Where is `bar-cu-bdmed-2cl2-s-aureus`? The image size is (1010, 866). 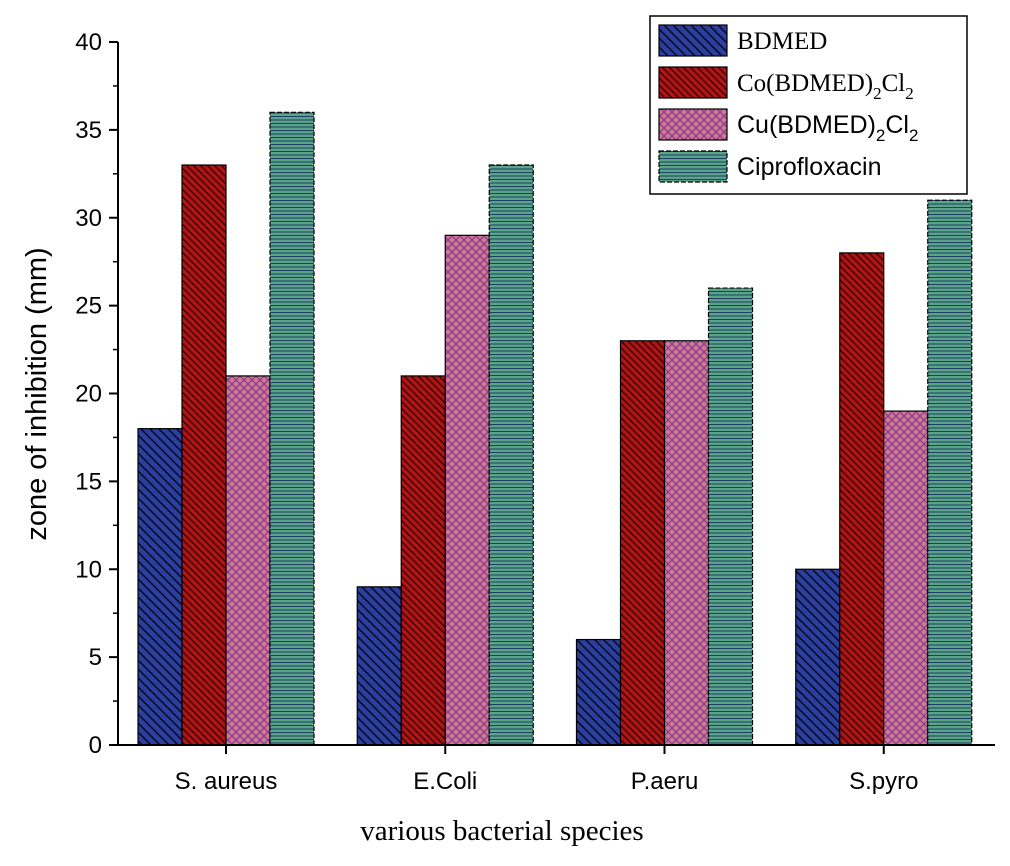 bar-cu-bdmed-2cl2-s-aureus is located at coordinates (248, 560).